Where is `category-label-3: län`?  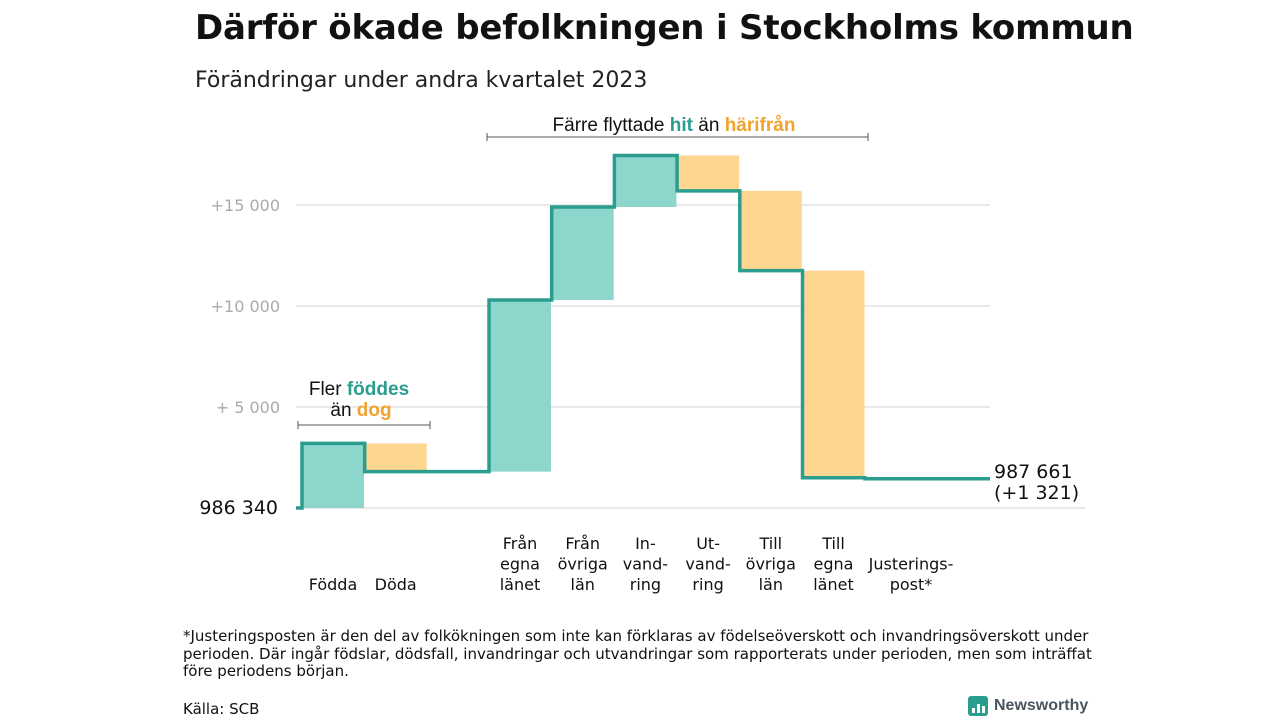
category-label-3: län is located at coordinates (583, 584).